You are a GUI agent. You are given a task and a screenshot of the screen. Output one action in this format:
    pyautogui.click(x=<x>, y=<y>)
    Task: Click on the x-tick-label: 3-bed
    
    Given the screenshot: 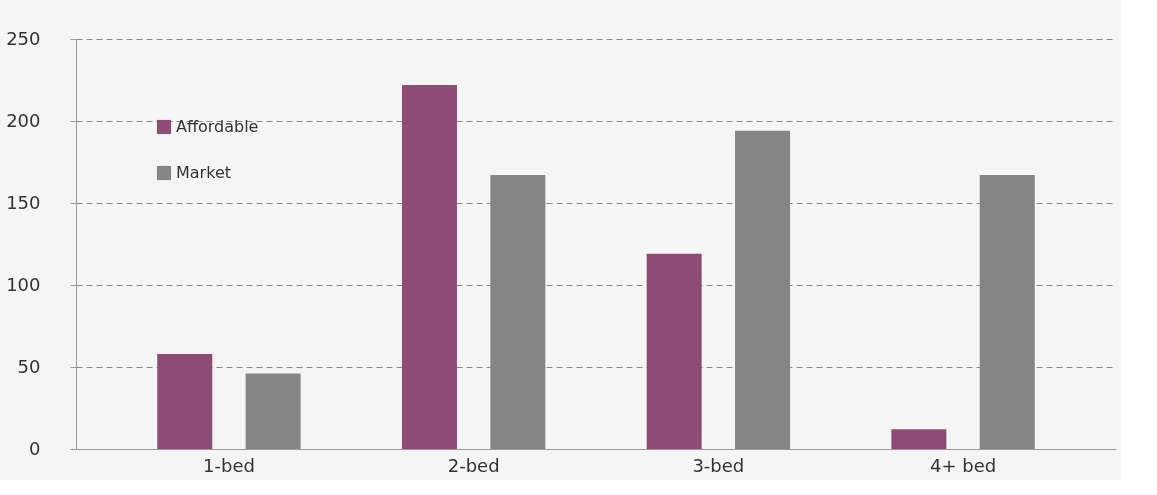 What is the action you would take?
    pyautogui.click(x=718, y=465)
    